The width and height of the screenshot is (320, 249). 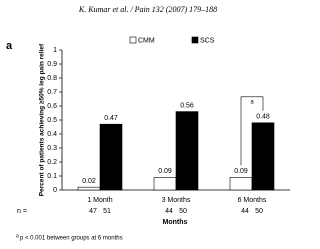 I want to click on value-label: 0.47, so click(x=111, y=118).